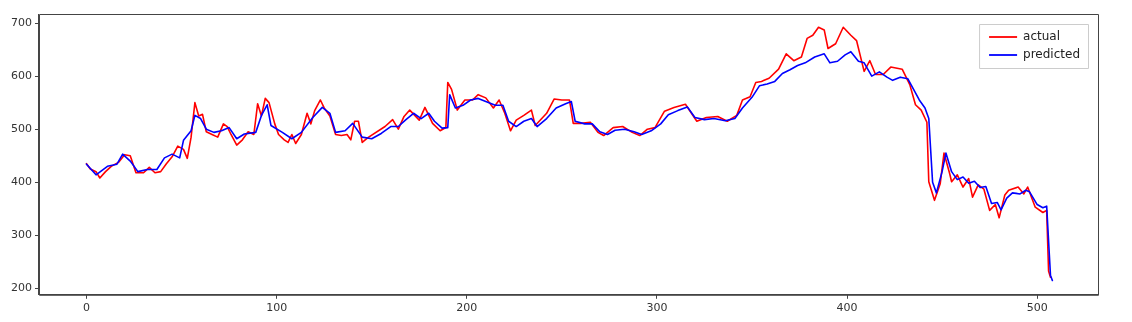 Image resolution: width=1132 pixels, height=322 pixels. Describe the element at coordinates (467, 308) in the screenshot. I see `x-tick-label: 200` at that location.